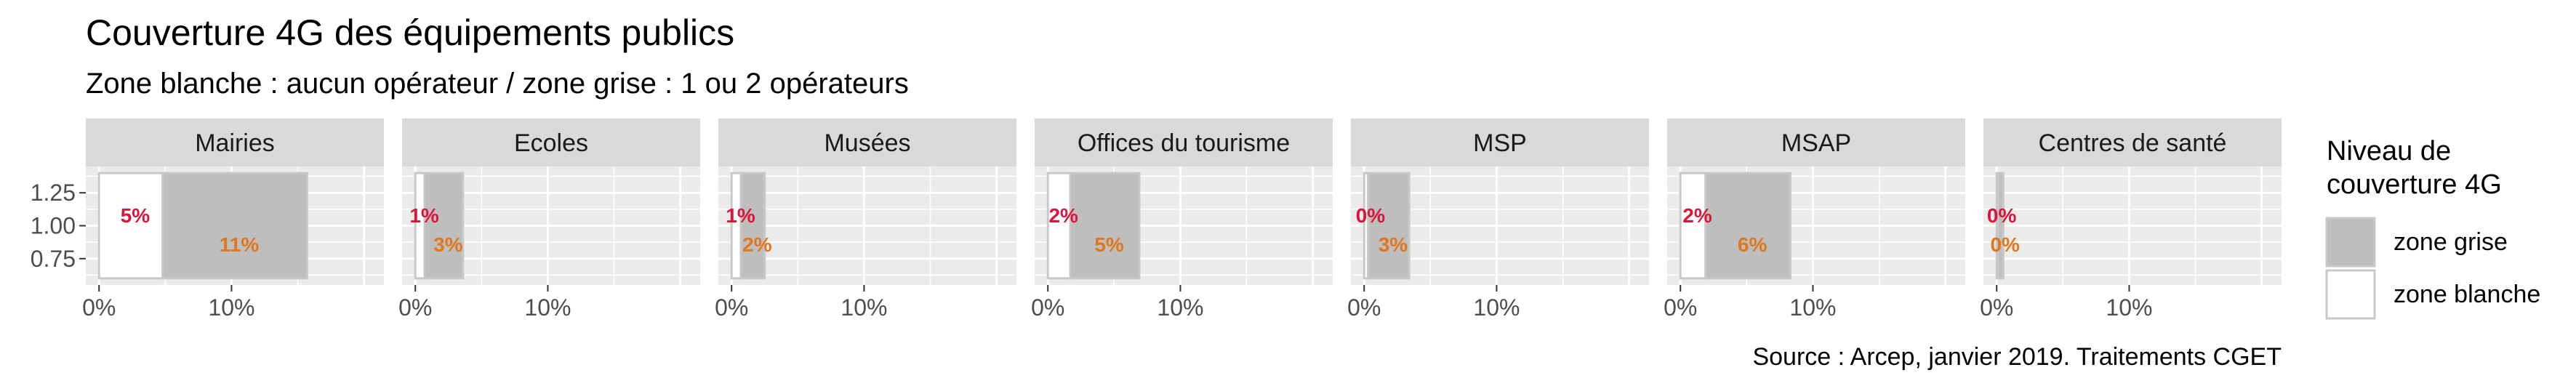  Describe the element at coordinates (1815, 219) in the screenshot. I see `facet-panel: MSAP 2% 6% 0% 10%` at that location.